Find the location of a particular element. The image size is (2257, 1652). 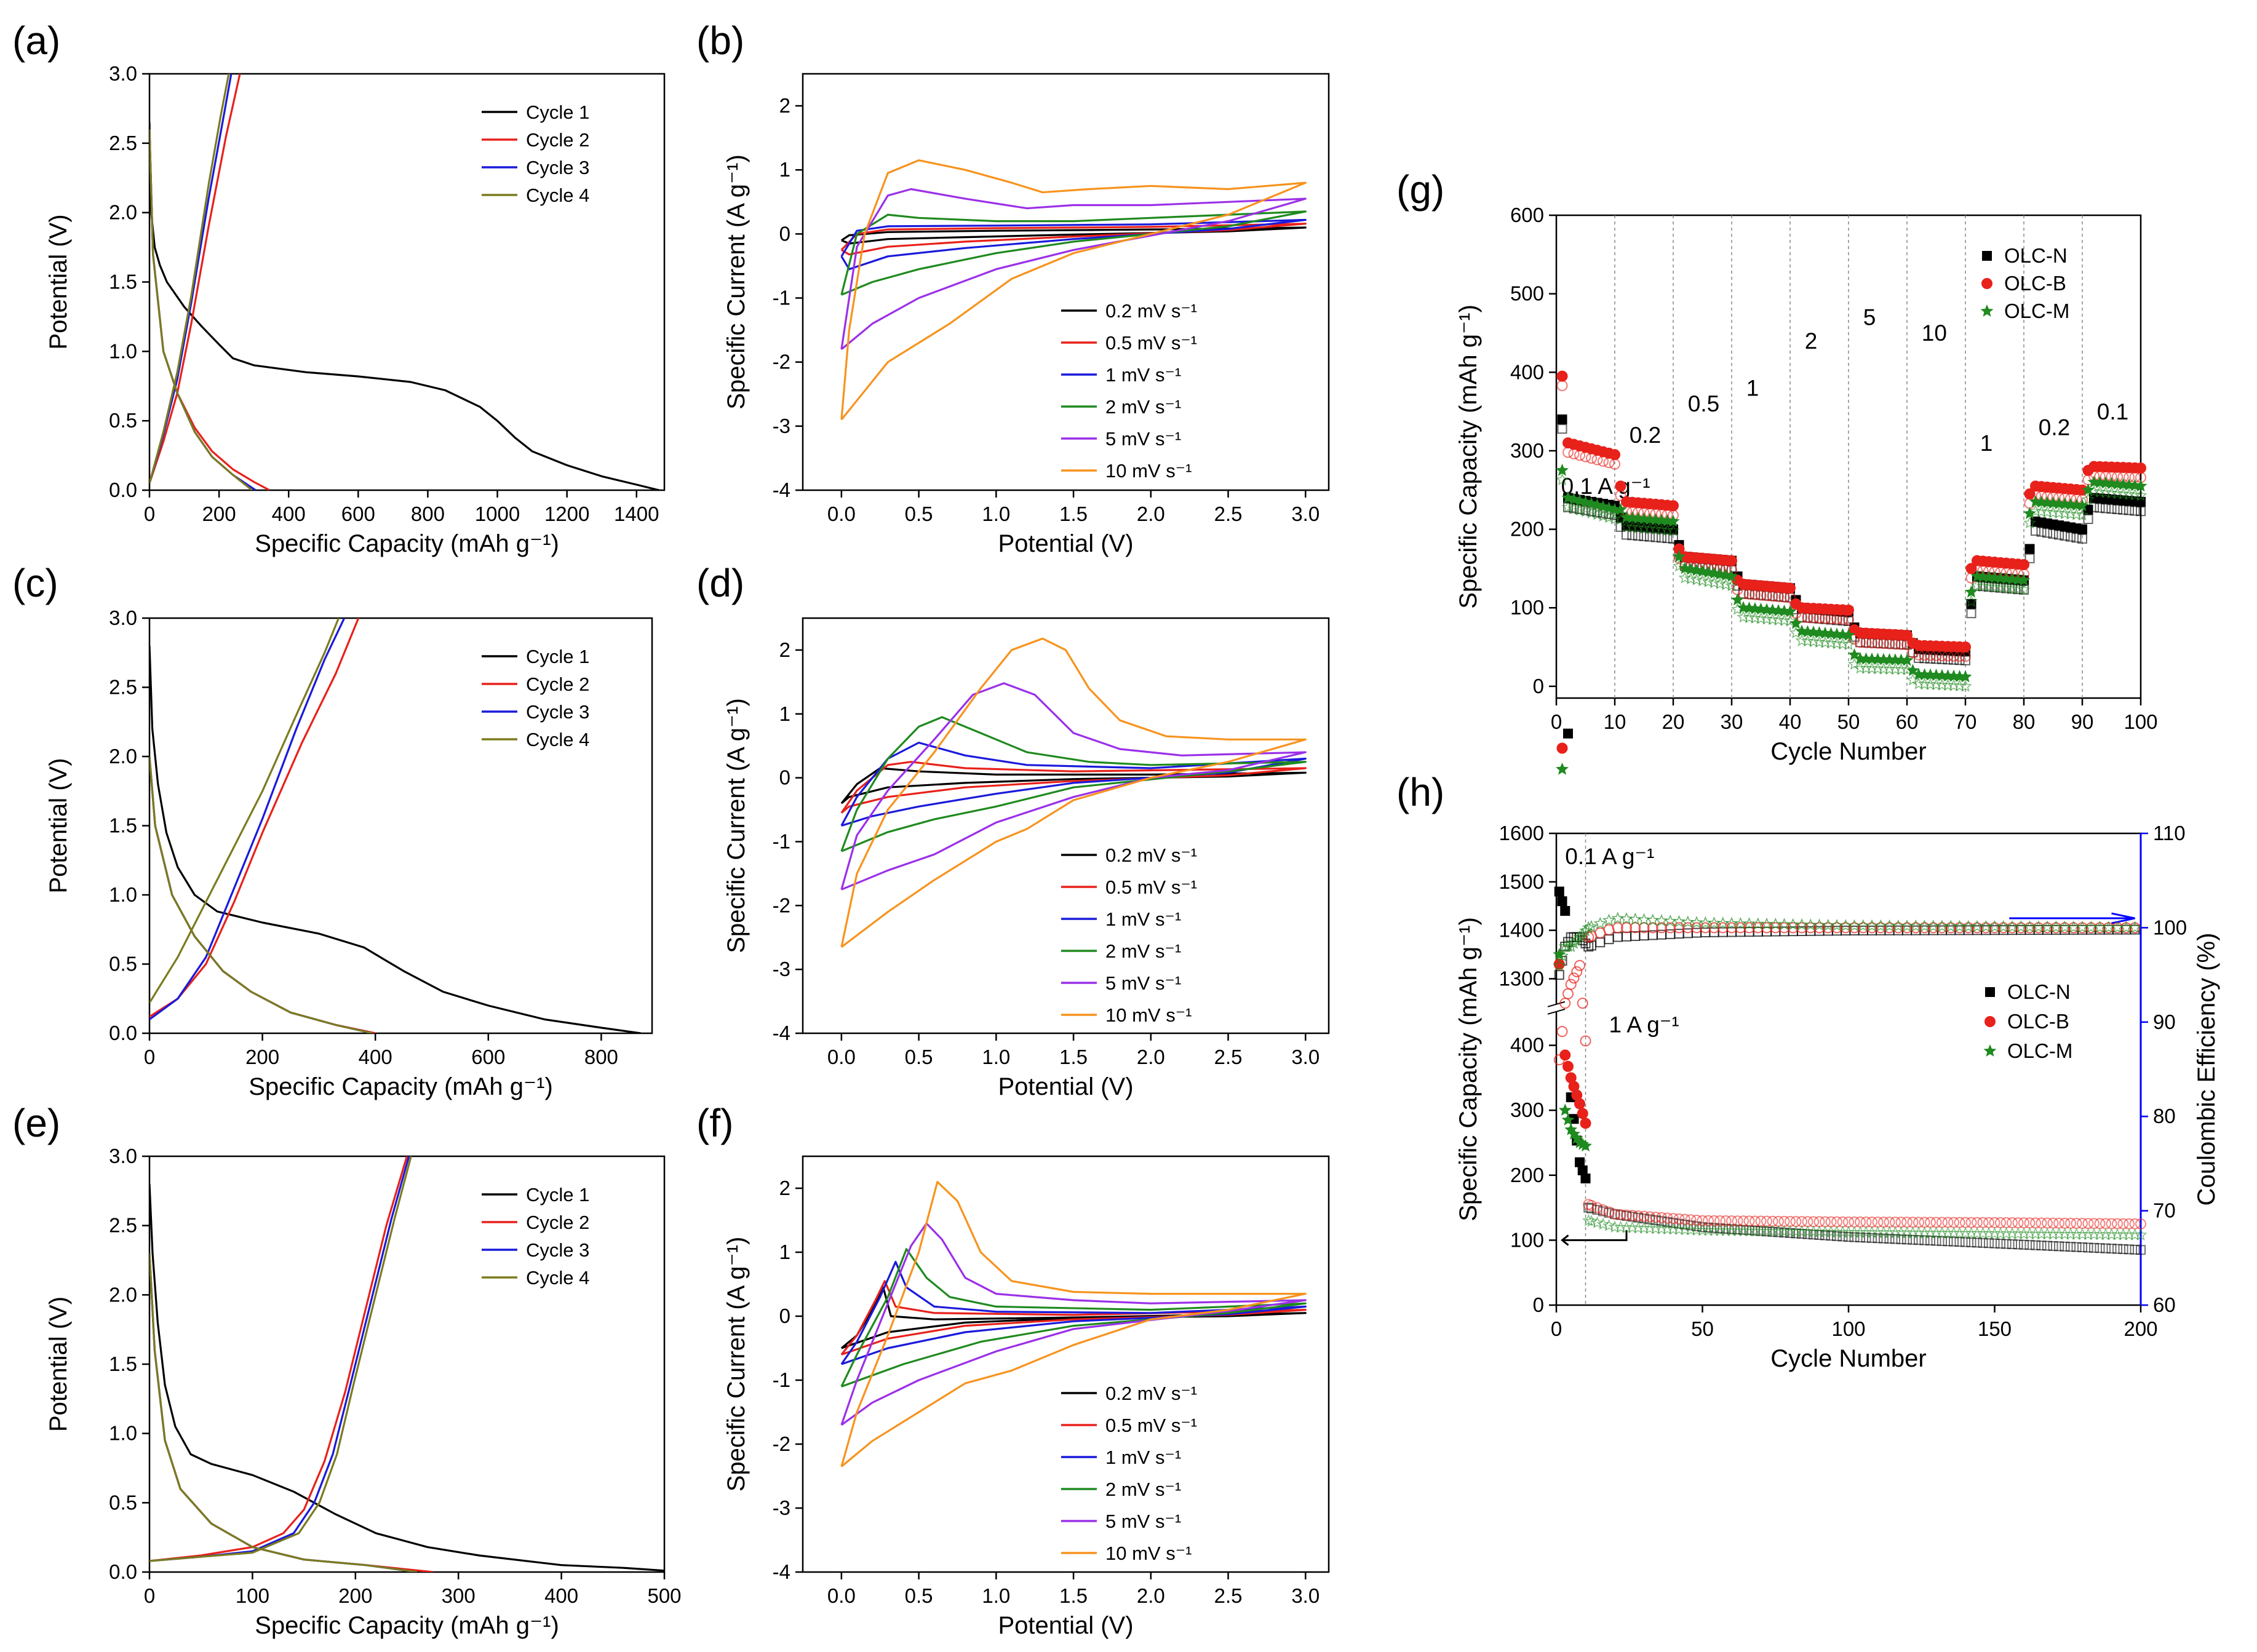

y-tick-label: 200 is located at coordinates (1527, 529).